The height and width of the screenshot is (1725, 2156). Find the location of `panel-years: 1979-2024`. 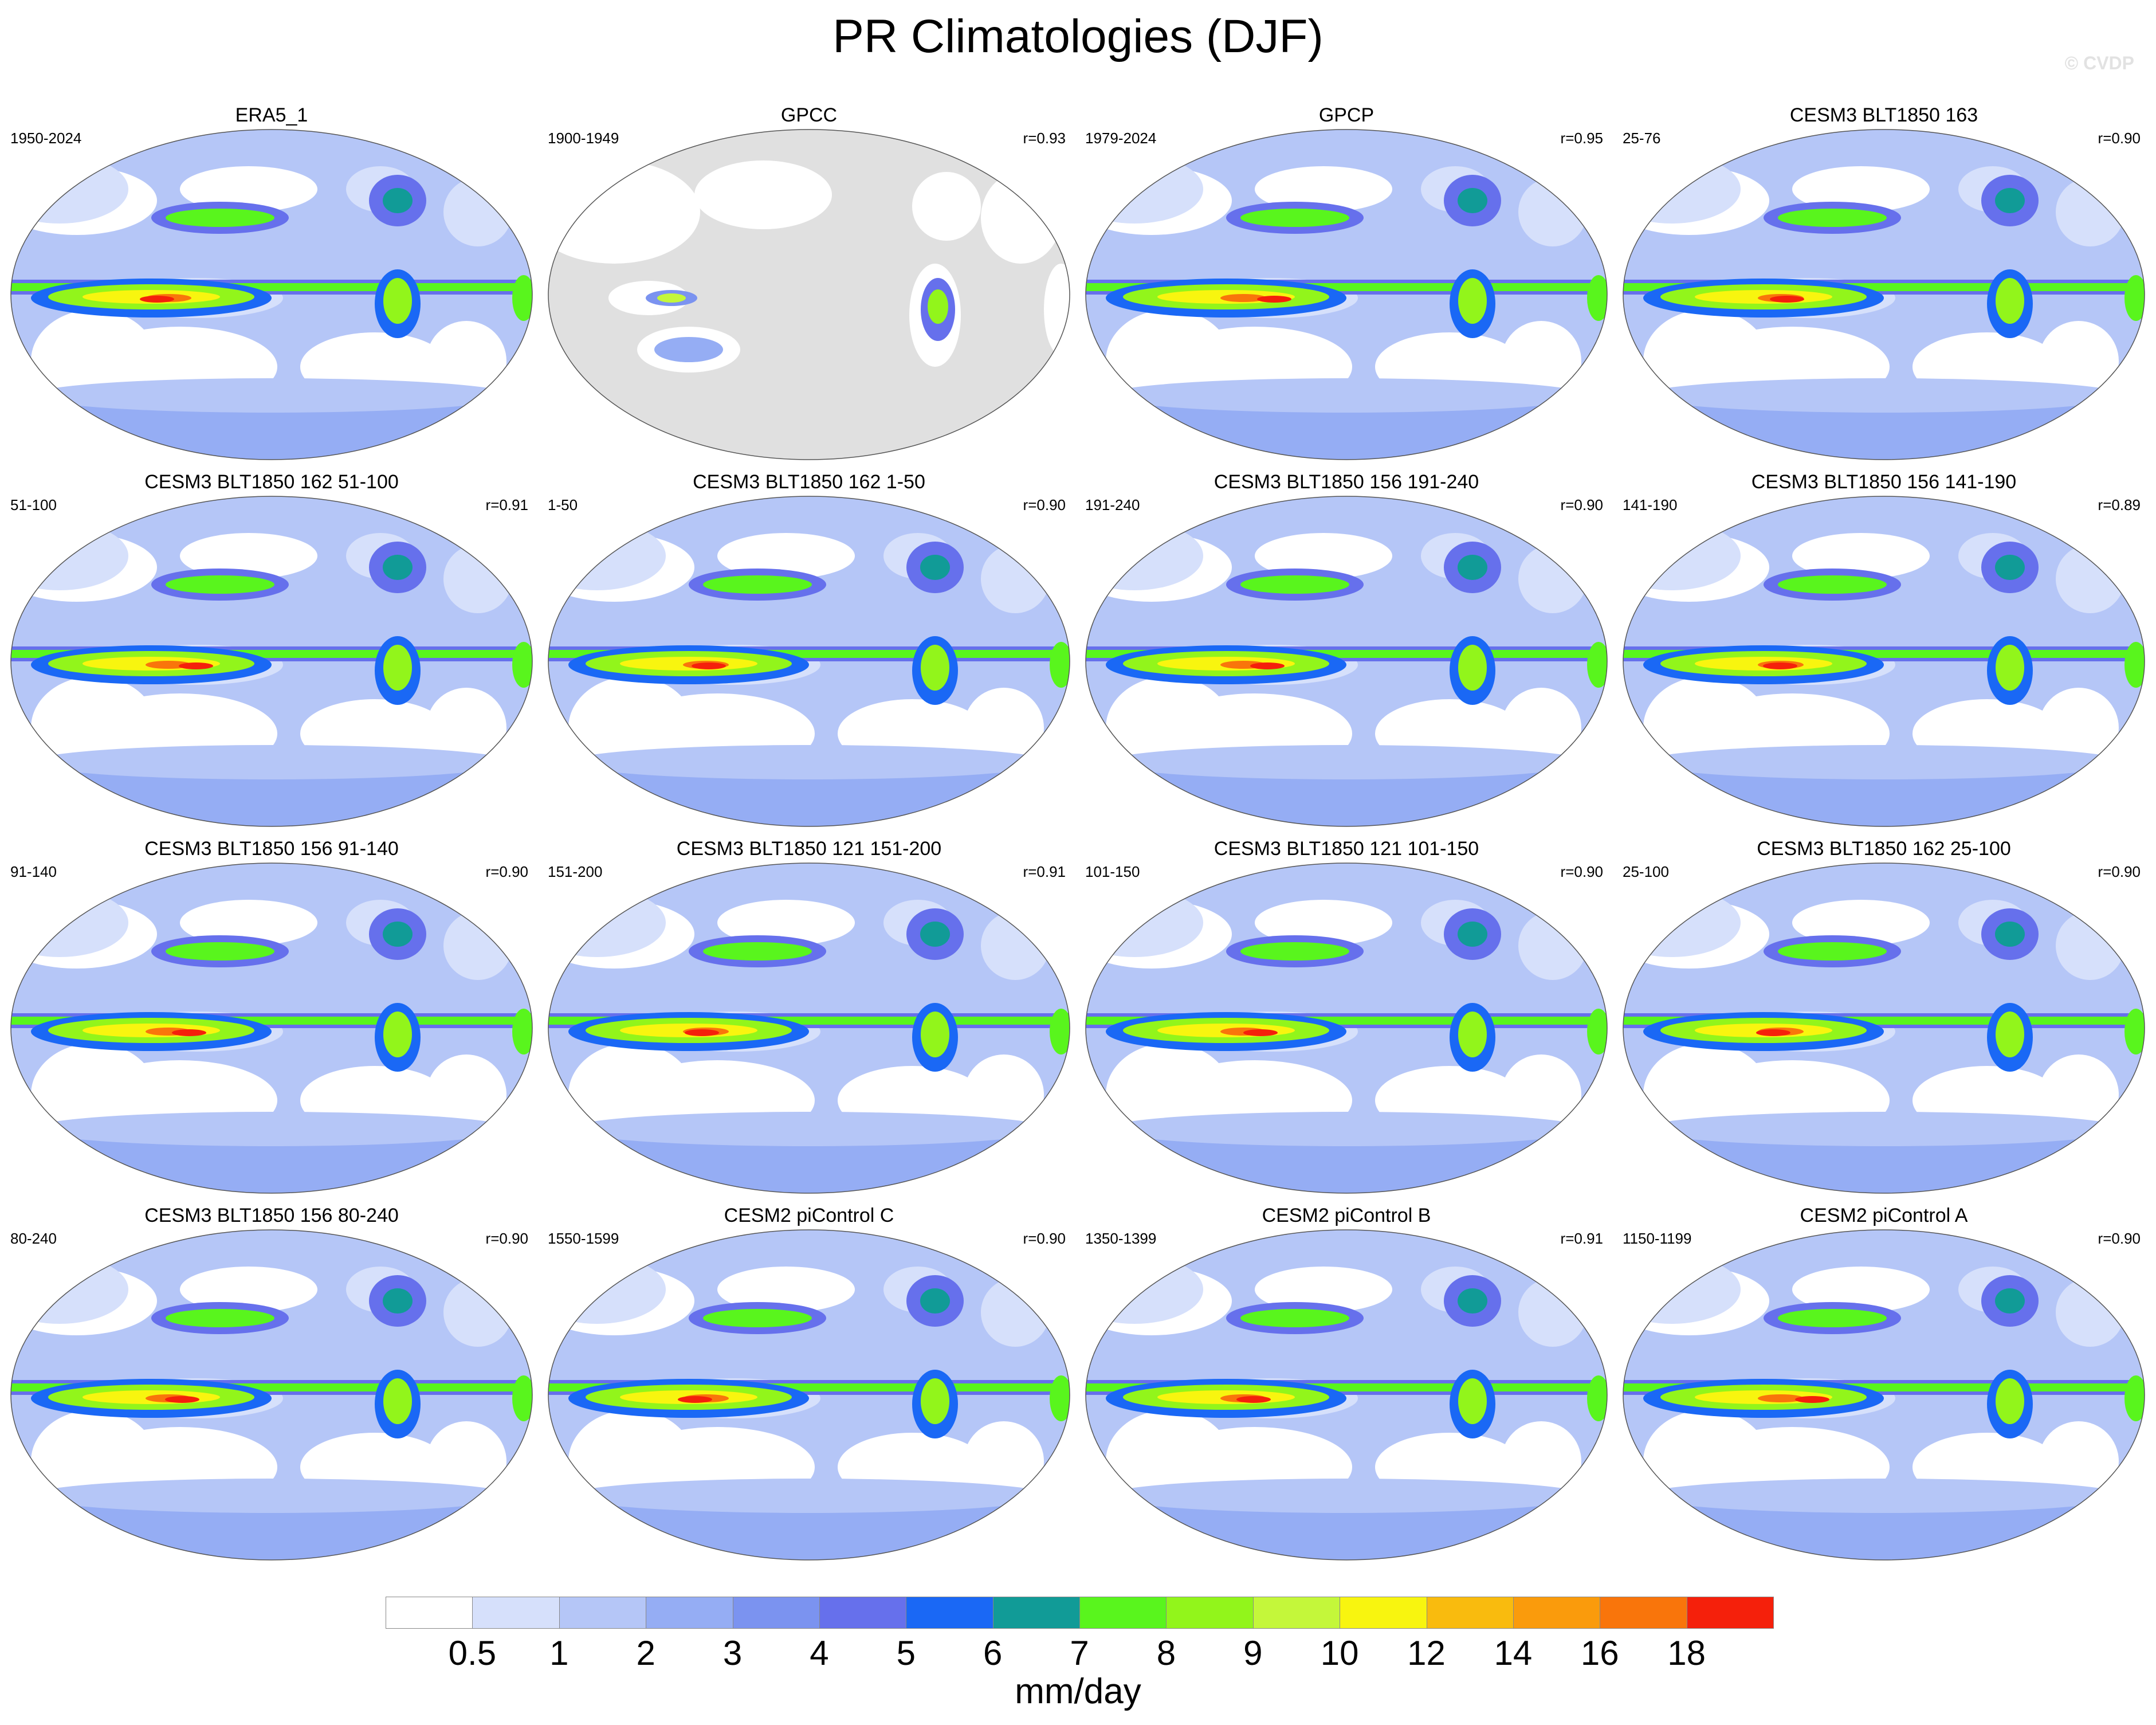

panel-years: 1979-2024 is located at coordinates (1121, 139).